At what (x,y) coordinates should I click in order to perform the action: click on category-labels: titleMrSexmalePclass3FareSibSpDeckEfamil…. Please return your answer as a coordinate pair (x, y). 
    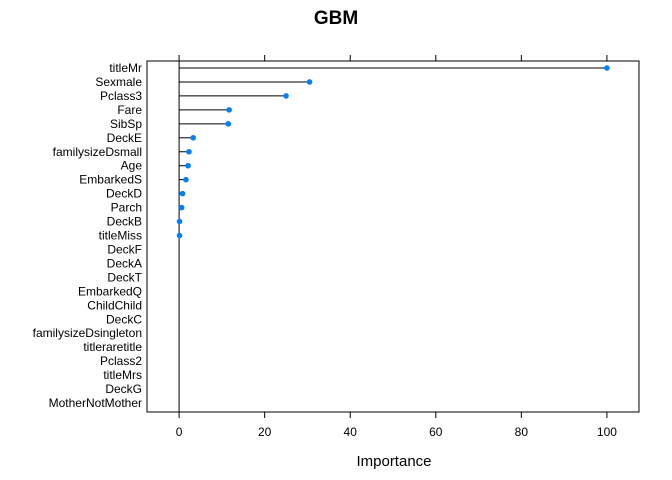
    Looking at the image, I should click on (88, 235).